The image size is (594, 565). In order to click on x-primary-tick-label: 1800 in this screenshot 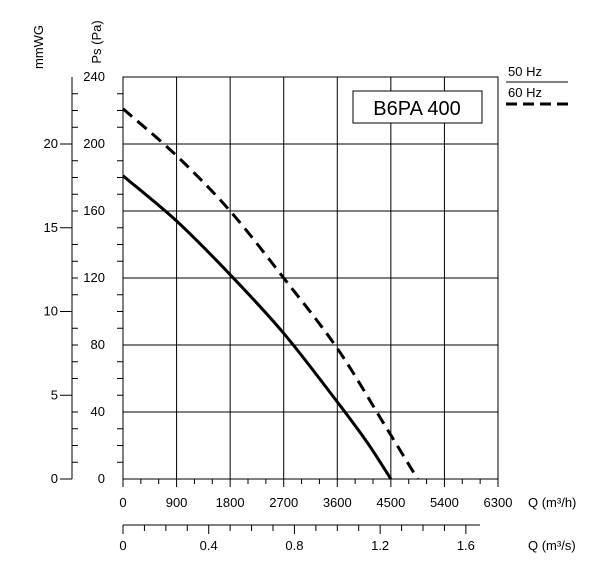, I will do `click(230, 502)`.